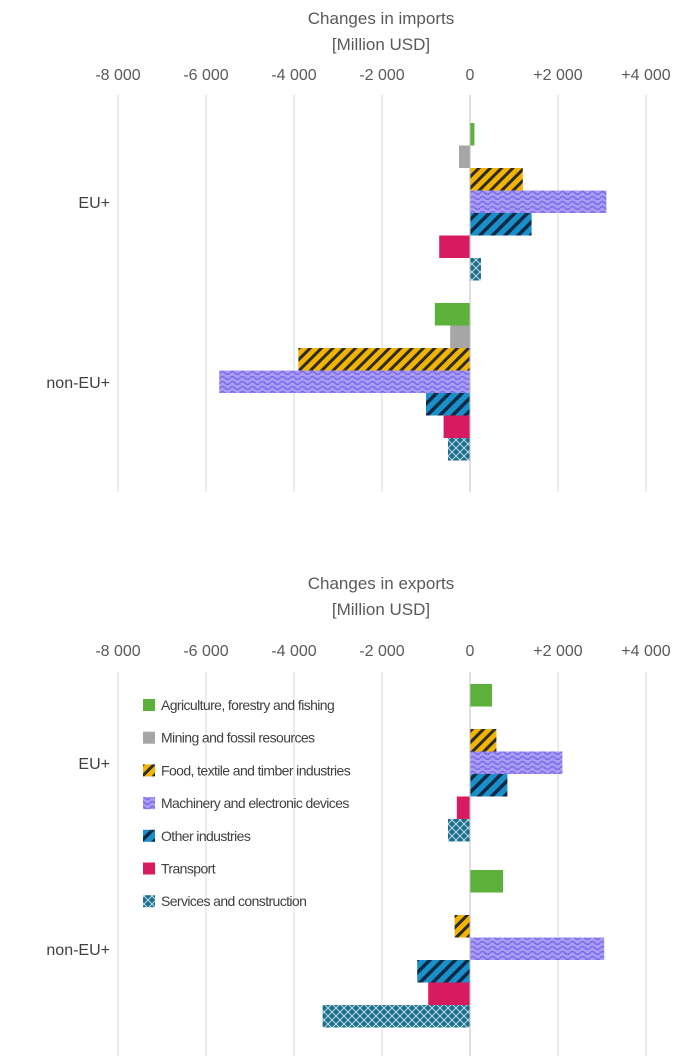 The image size is (681, 1059). What do you see at coordinates (149, 835) in the screenshot?
I see `other-industries-legend-icon` at bounding box center [149, 835].